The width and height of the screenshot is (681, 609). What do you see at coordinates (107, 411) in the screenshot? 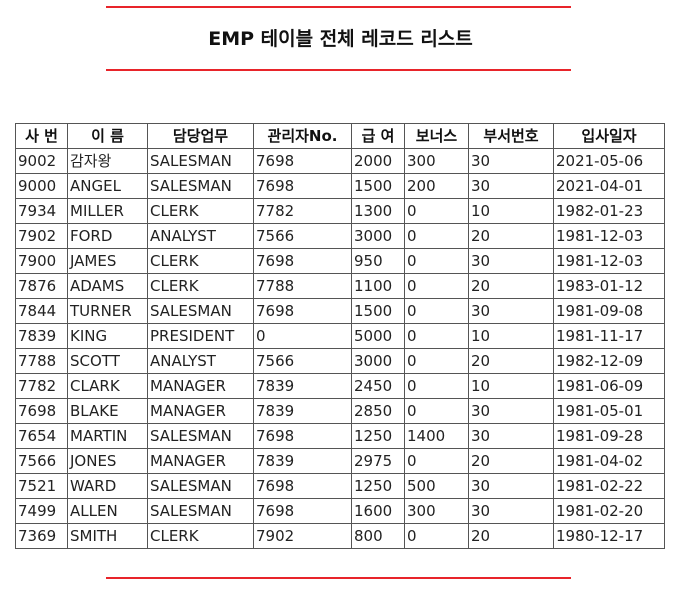
I see `cell-name: BLAKE` at bounding box center [107, 411].